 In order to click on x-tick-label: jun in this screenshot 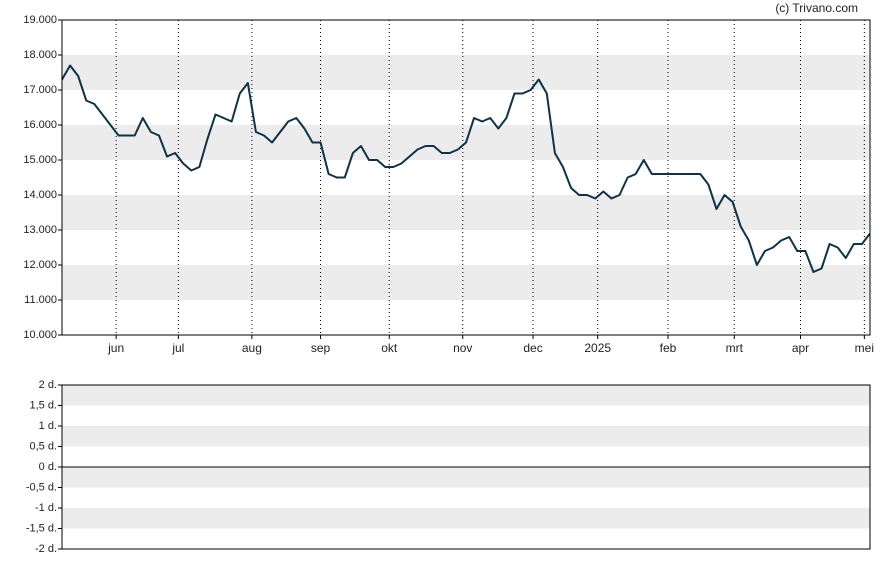, I will do `click(115, 348)`.